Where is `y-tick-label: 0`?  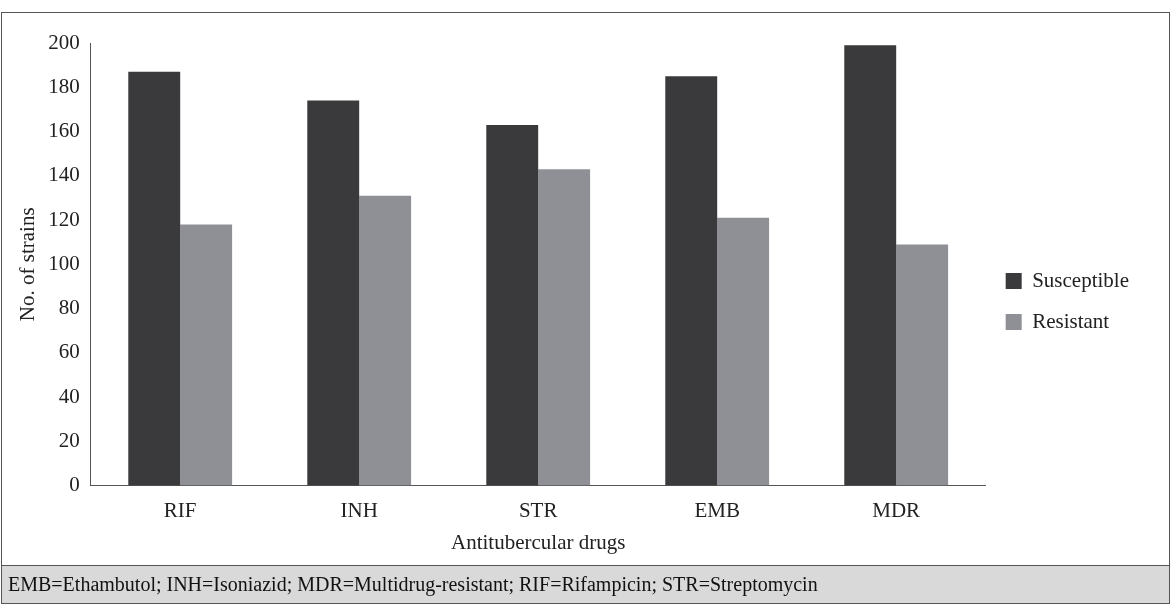 y-tick-label: 0 is located at coordinates (74, 484).